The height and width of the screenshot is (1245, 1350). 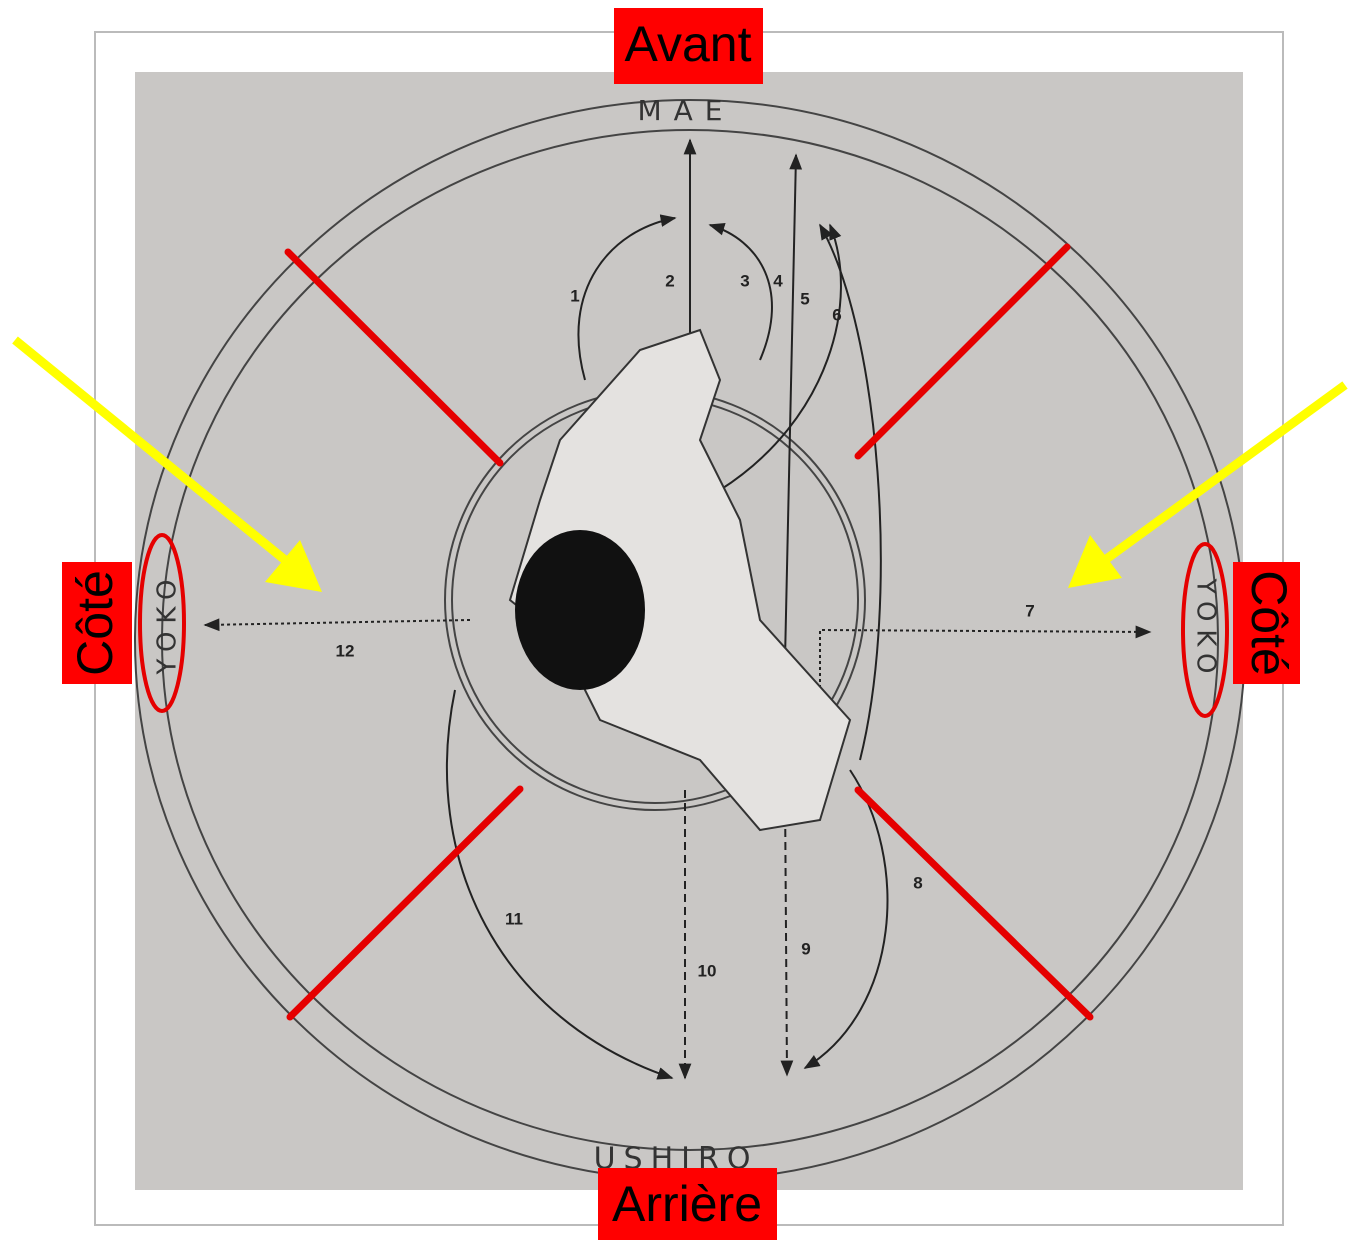 I want to click on head, so click(x=580, y=610).